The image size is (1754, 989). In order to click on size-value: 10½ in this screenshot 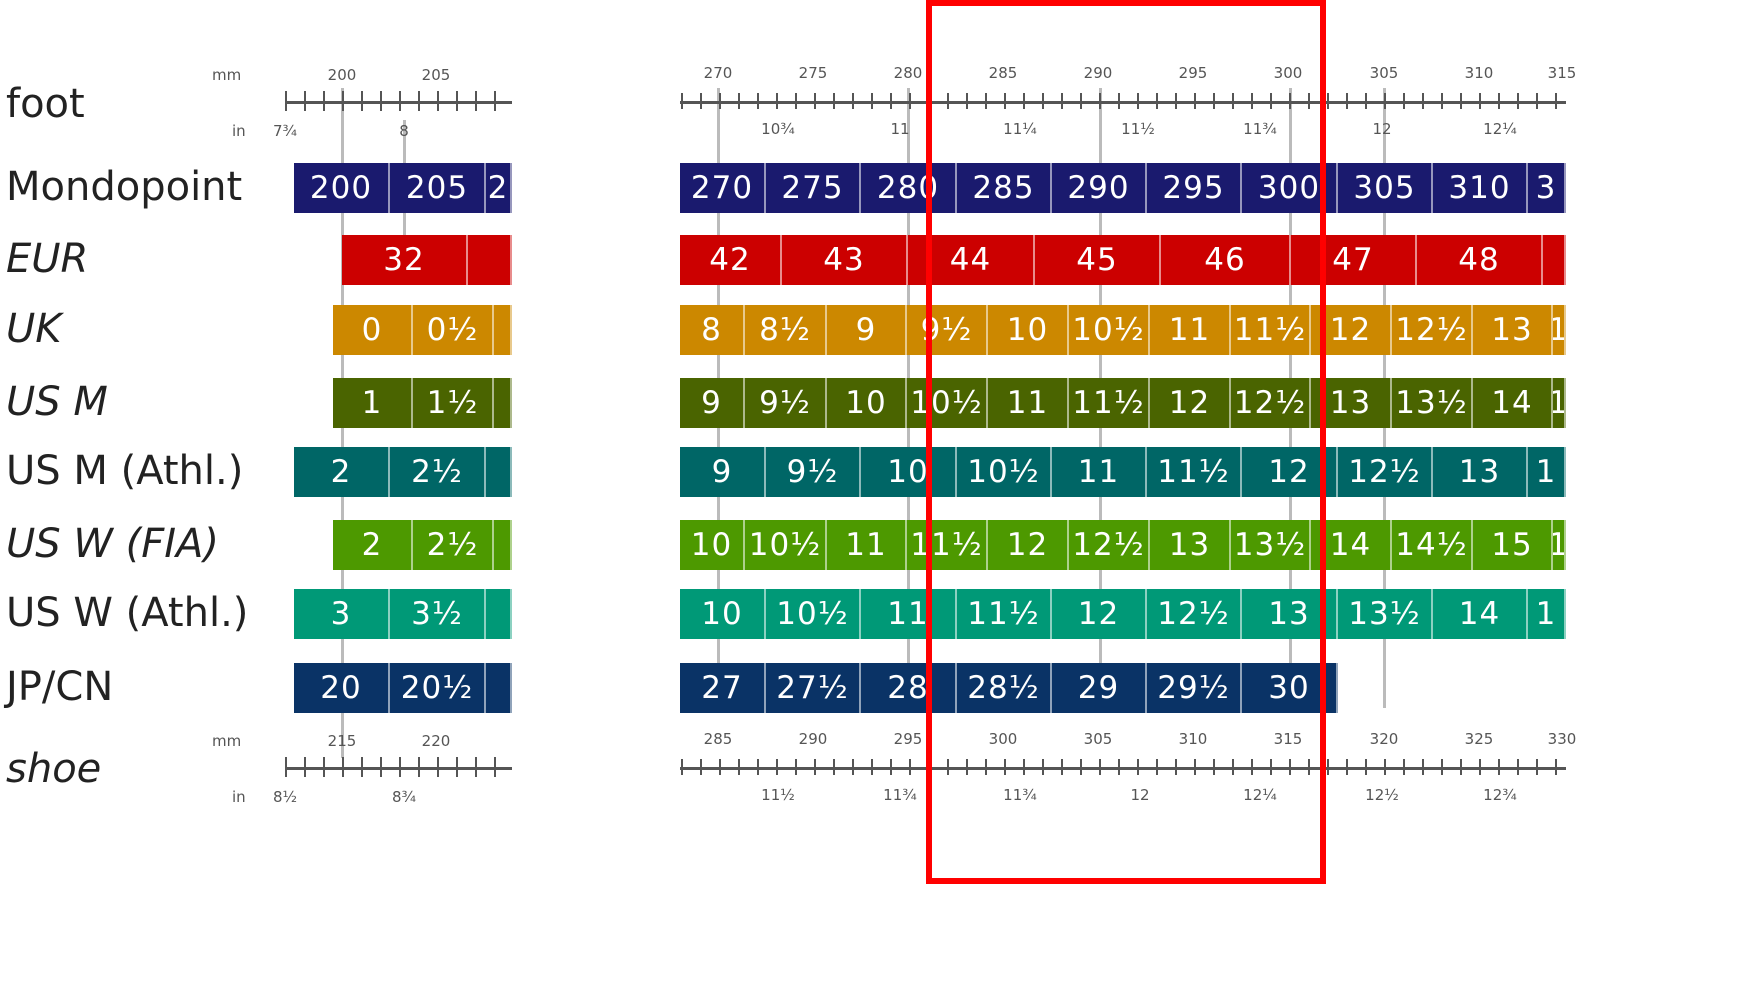, I will do `click(1003, 472)`.